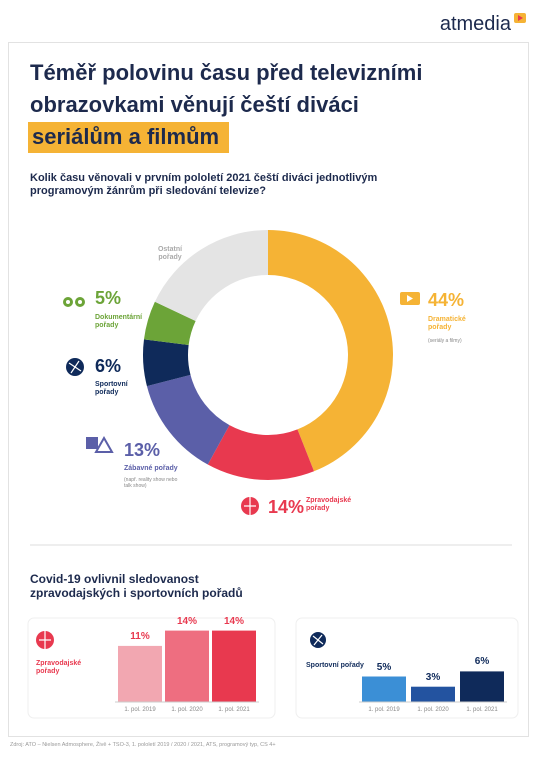  What do you see at coordinates (129, 138) in the screenshot?
I see `title-highlight: seriálům a filmům` at bounding box center [129, 138].